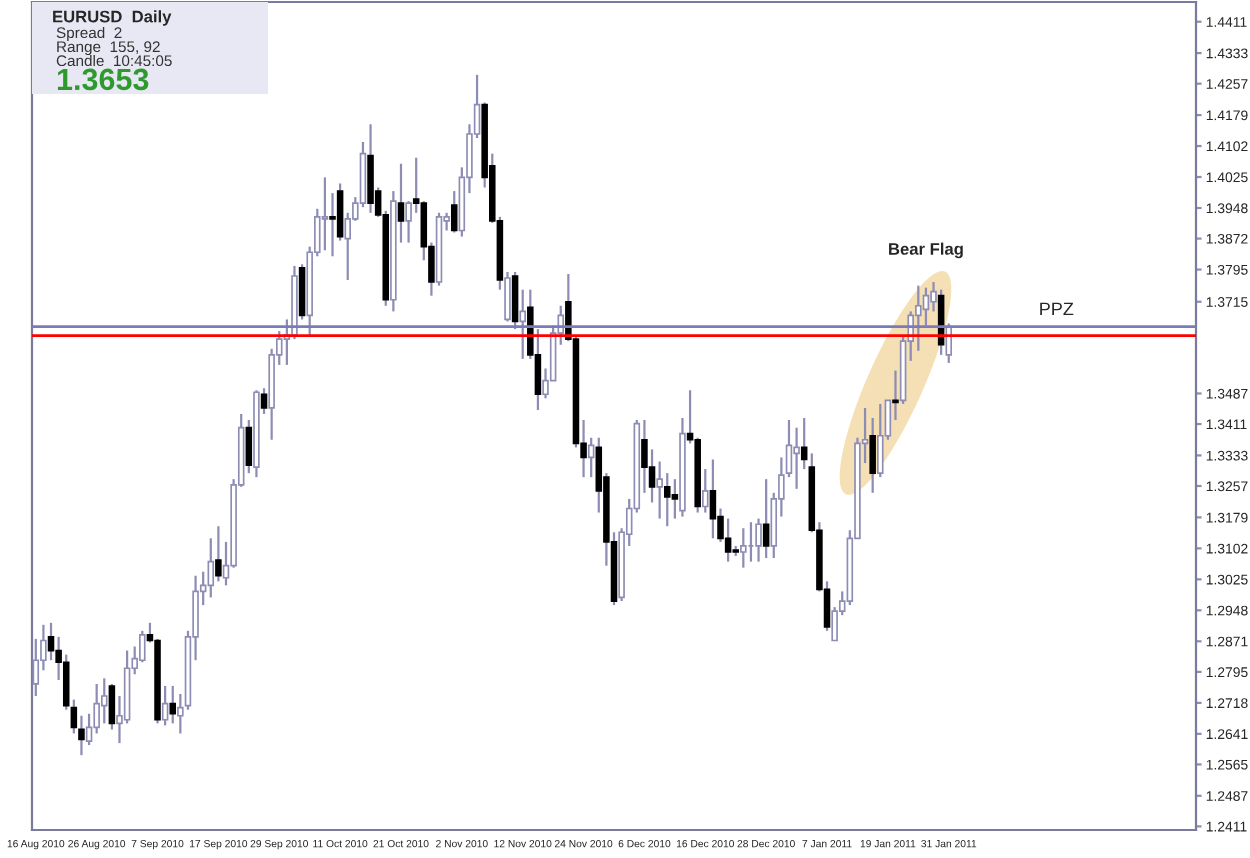 The image size is (1250, 858). Describe the element at coordinates (1057, 309) in the screenshot. I see `ref-line-label: PPZ` at that location.